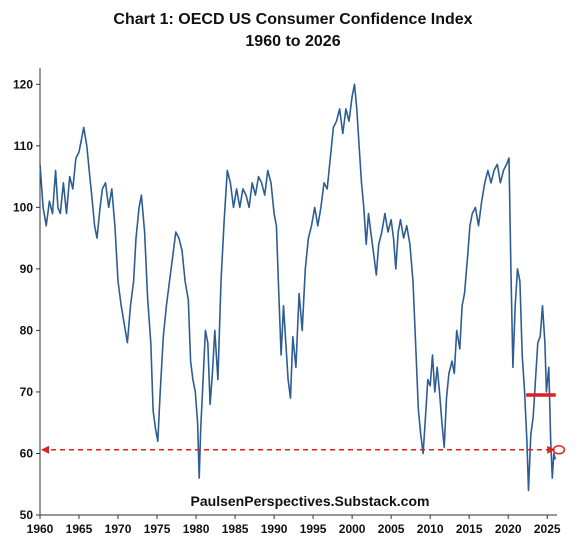 The height and width of the screenshot is (547, 586). What do you see at coordinates (27, 330) in the screenshot?
I see `y-tick-label: 80` at bounding box center [27, 330].